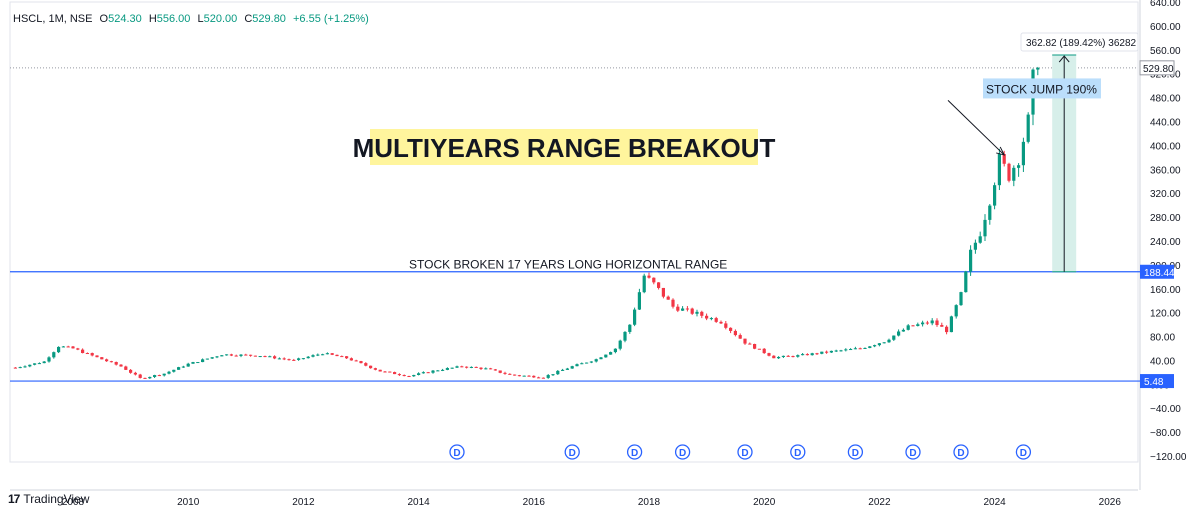 This screenshot has height=512, width=1200. Describe the element at coordinates (1165, 194) in the screenshot. I see `y-tick-label: 320.00` at that location.